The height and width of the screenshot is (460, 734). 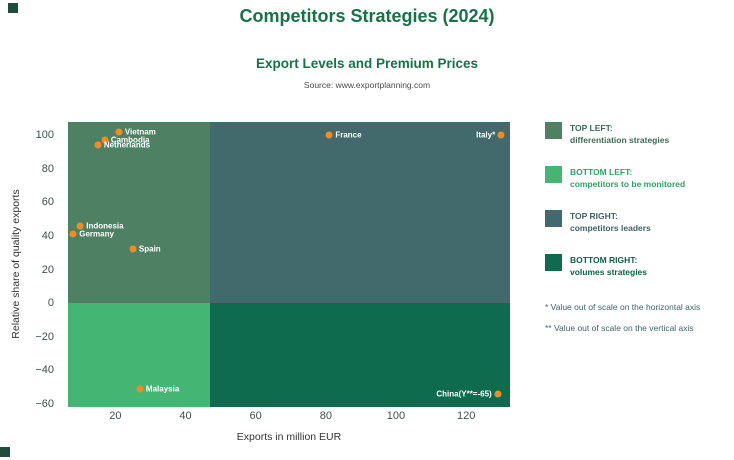 What do you see at coordinates (637, 266) in the screenshot?
I see `legend-item: BOTTOM RIGHT: volumes strategies` at bounding box center [637, 266].